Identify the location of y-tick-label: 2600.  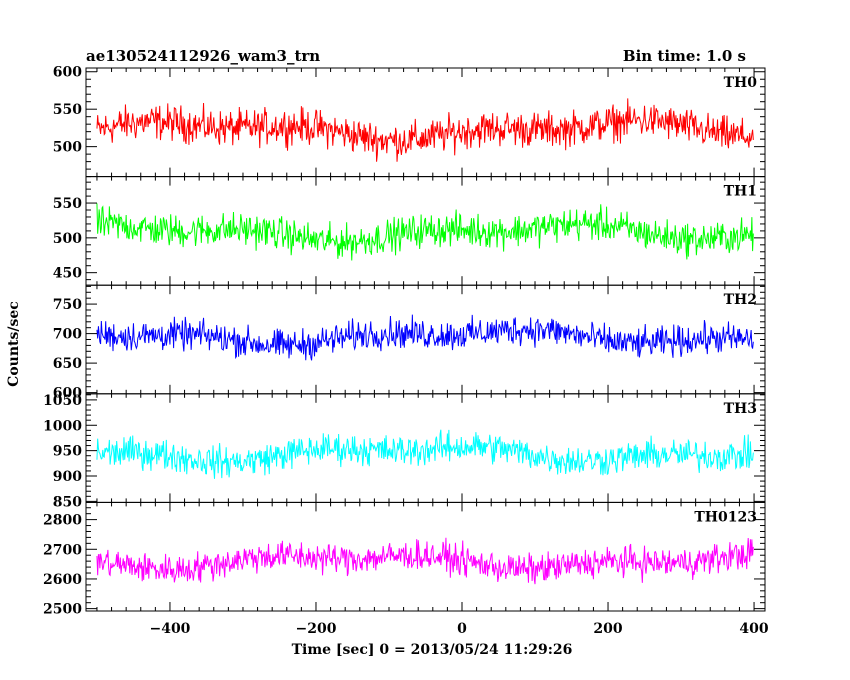
(62, 580).